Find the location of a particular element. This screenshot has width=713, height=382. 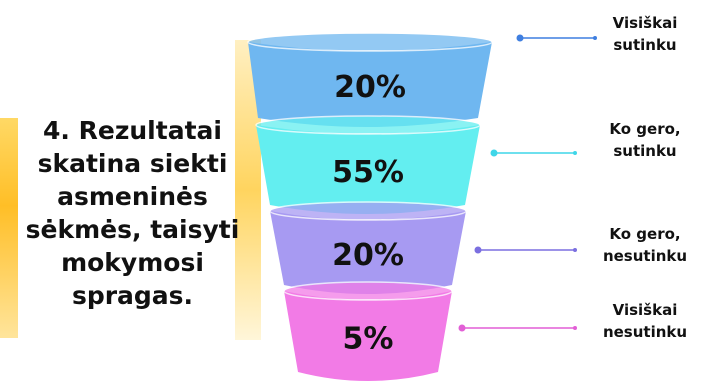

decorative-stripe-left is located at coordinates (9, 228).